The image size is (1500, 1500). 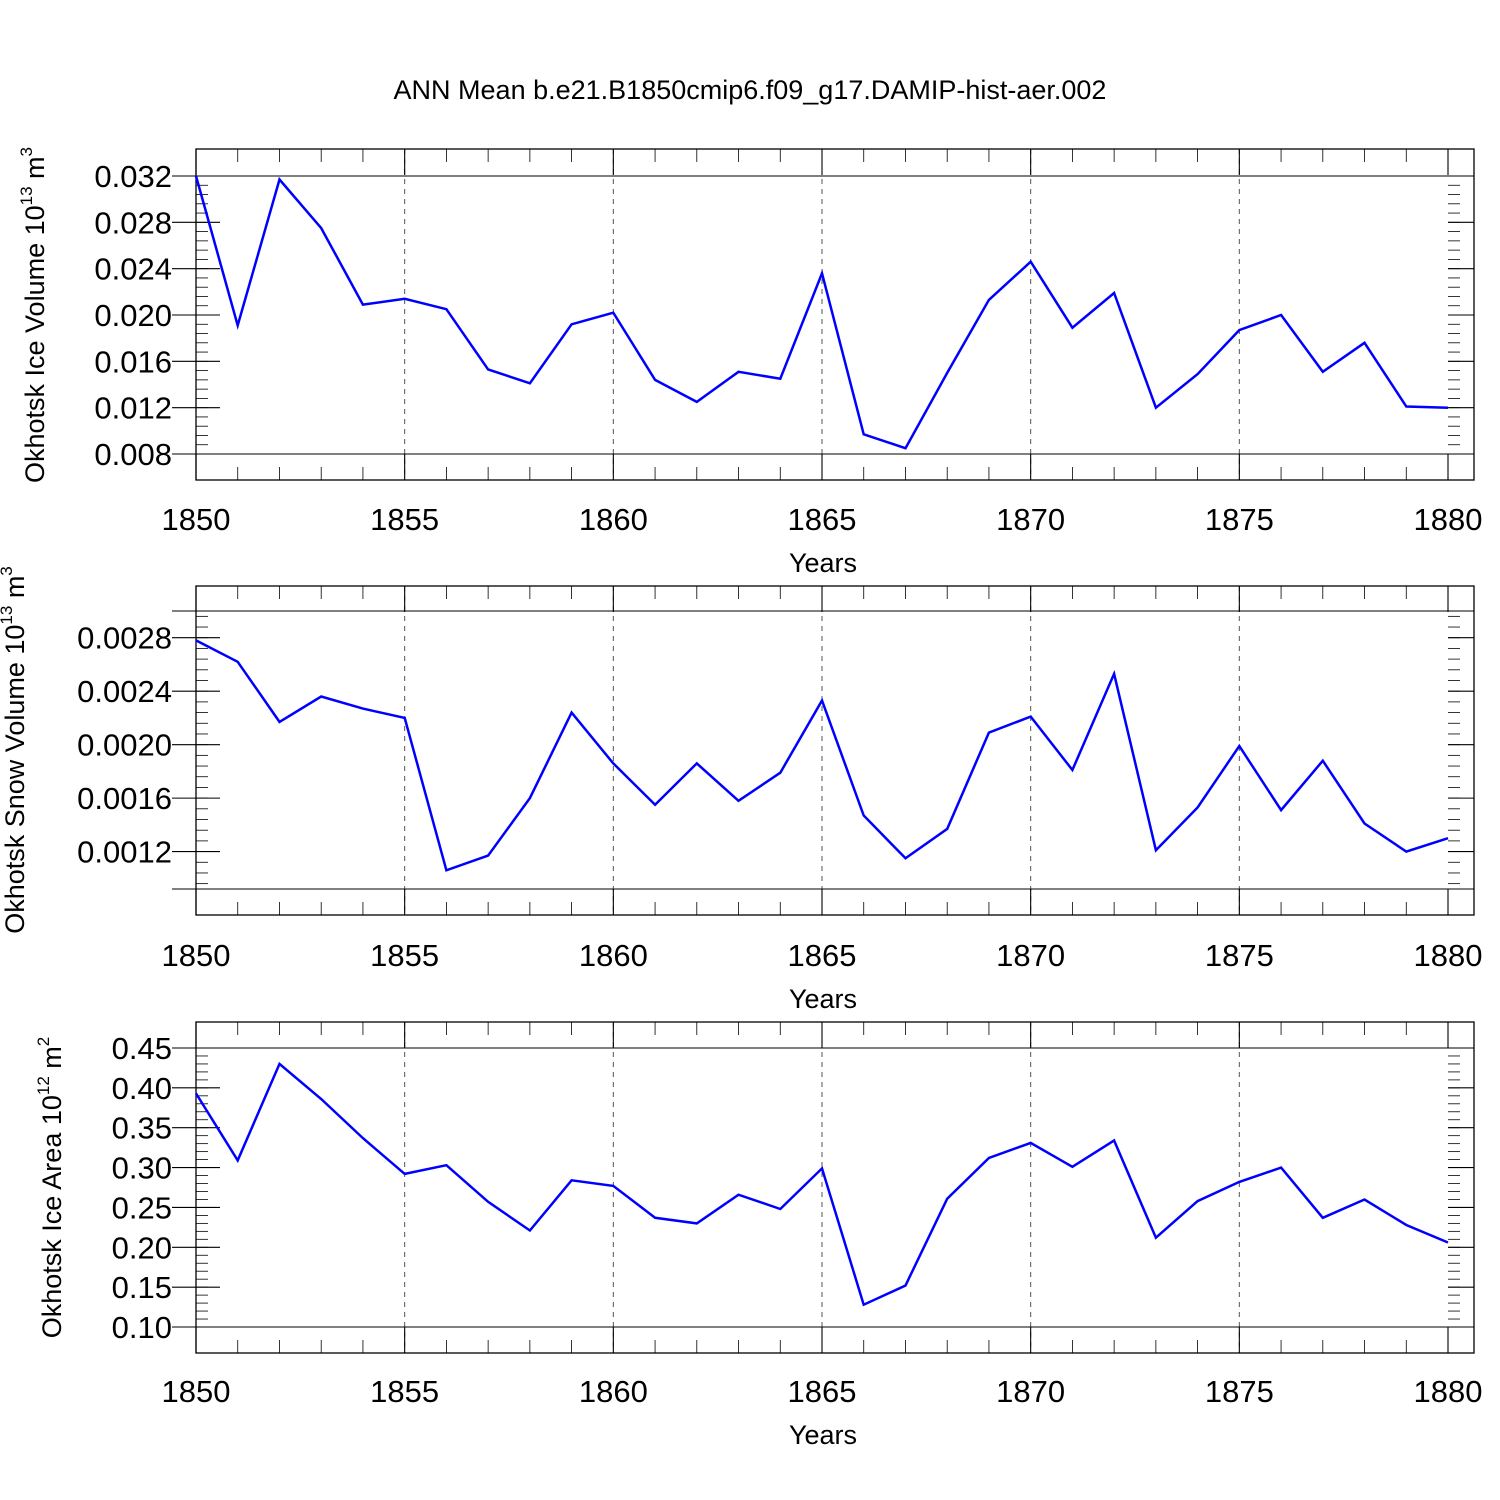 I want to click on y-tick-label: 0.028, so click(x=133, y=222).